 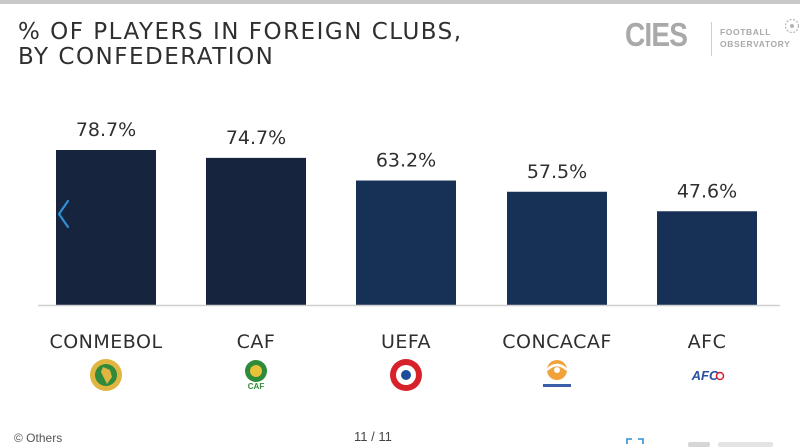 I want to click on afc-logo-icon: AFC, so click(x=708, y=375).